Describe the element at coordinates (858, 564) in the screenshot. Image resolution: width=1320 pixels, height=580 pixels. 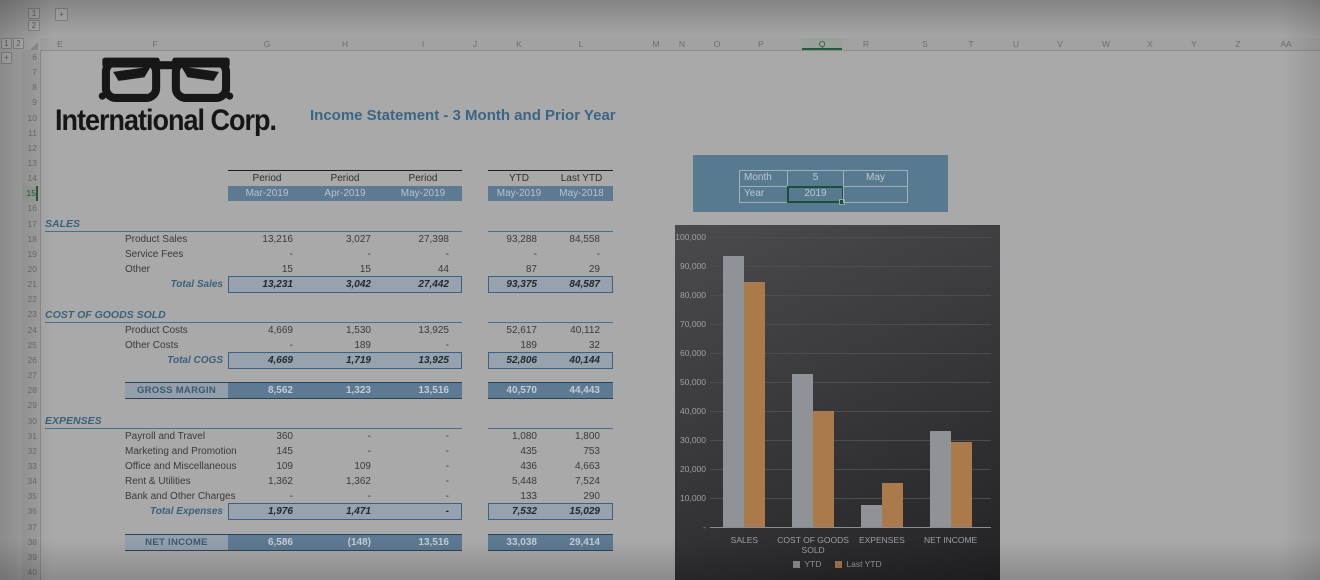
I see `legend-item-last-ytd: Last YTD` at that location.